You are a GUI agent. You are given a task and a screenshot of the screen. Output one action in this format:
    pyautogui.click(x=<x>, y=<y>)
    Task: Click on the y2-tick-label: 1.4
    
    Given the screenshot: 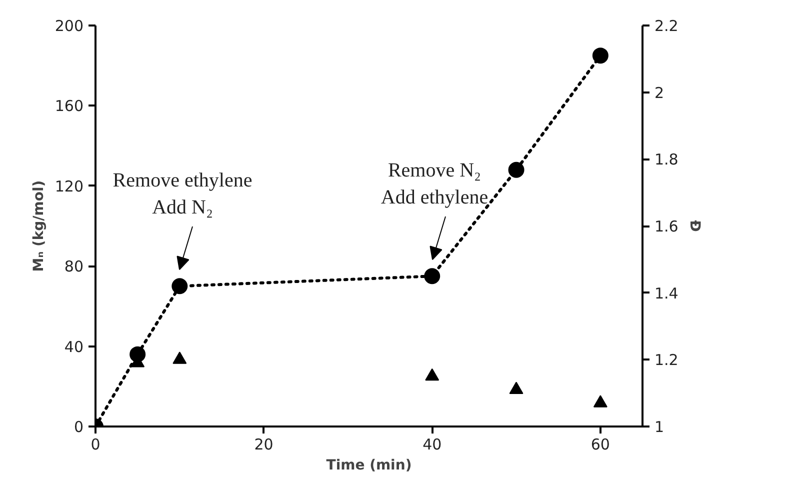 What is the action you would take?
    pyautogui.click(x=666, y=293)
    